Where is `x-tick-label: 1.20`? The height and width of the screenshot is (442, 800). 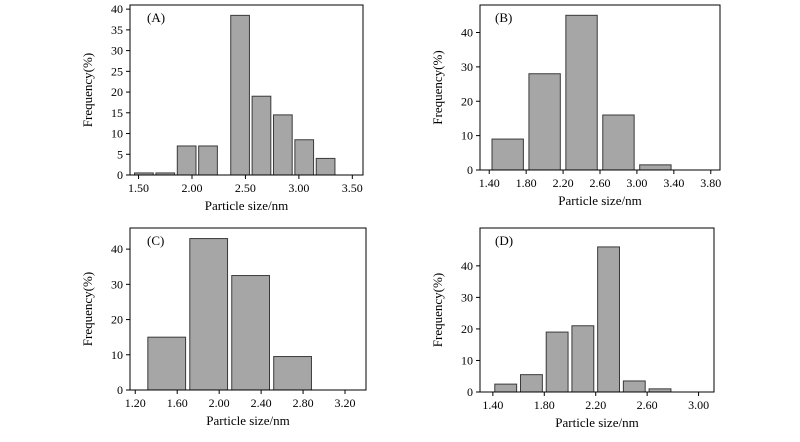
x-tick-label: 1.20 is located at coordinates (135, 403).